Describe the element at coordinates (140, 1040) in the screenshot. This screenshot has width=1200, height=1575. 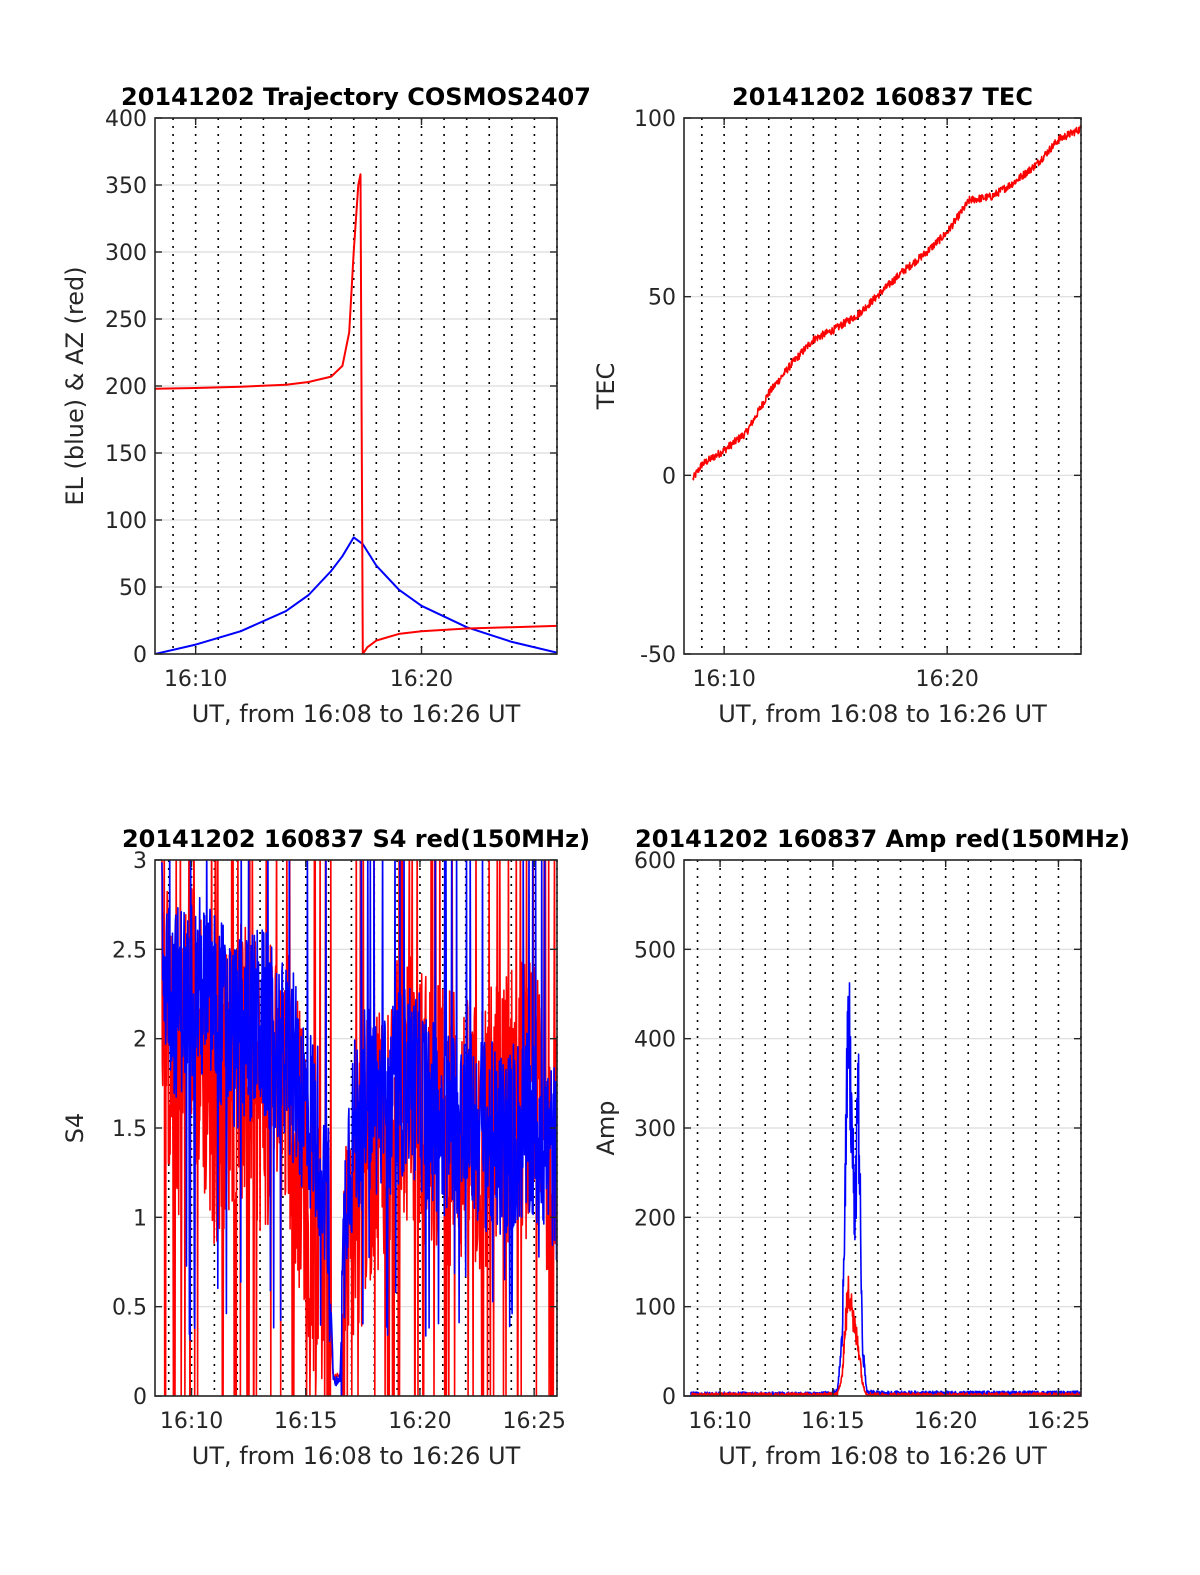
I see `y-tick-label: 2` at that location.